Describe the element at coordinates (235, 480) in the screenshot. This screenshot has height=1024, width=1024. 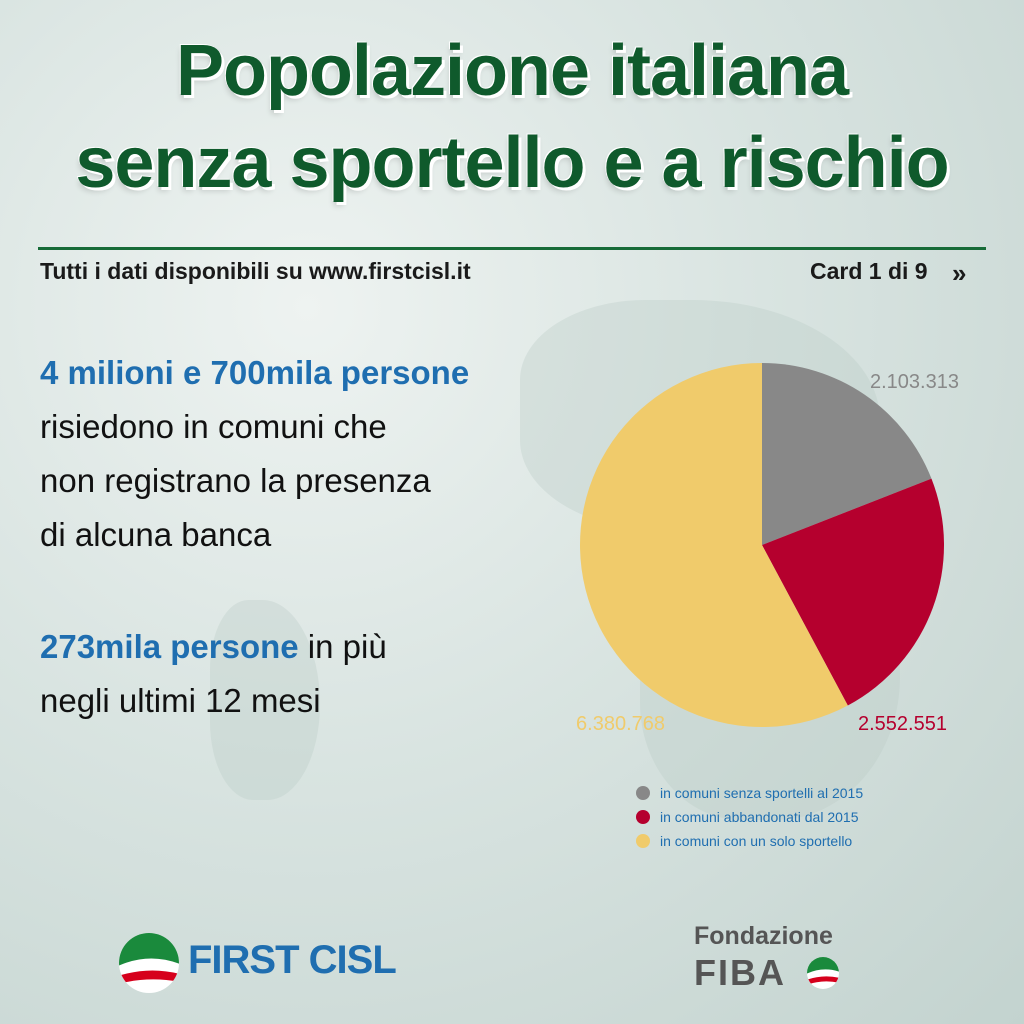
I see `paragraph-line: non registrano la presenza` at that location.